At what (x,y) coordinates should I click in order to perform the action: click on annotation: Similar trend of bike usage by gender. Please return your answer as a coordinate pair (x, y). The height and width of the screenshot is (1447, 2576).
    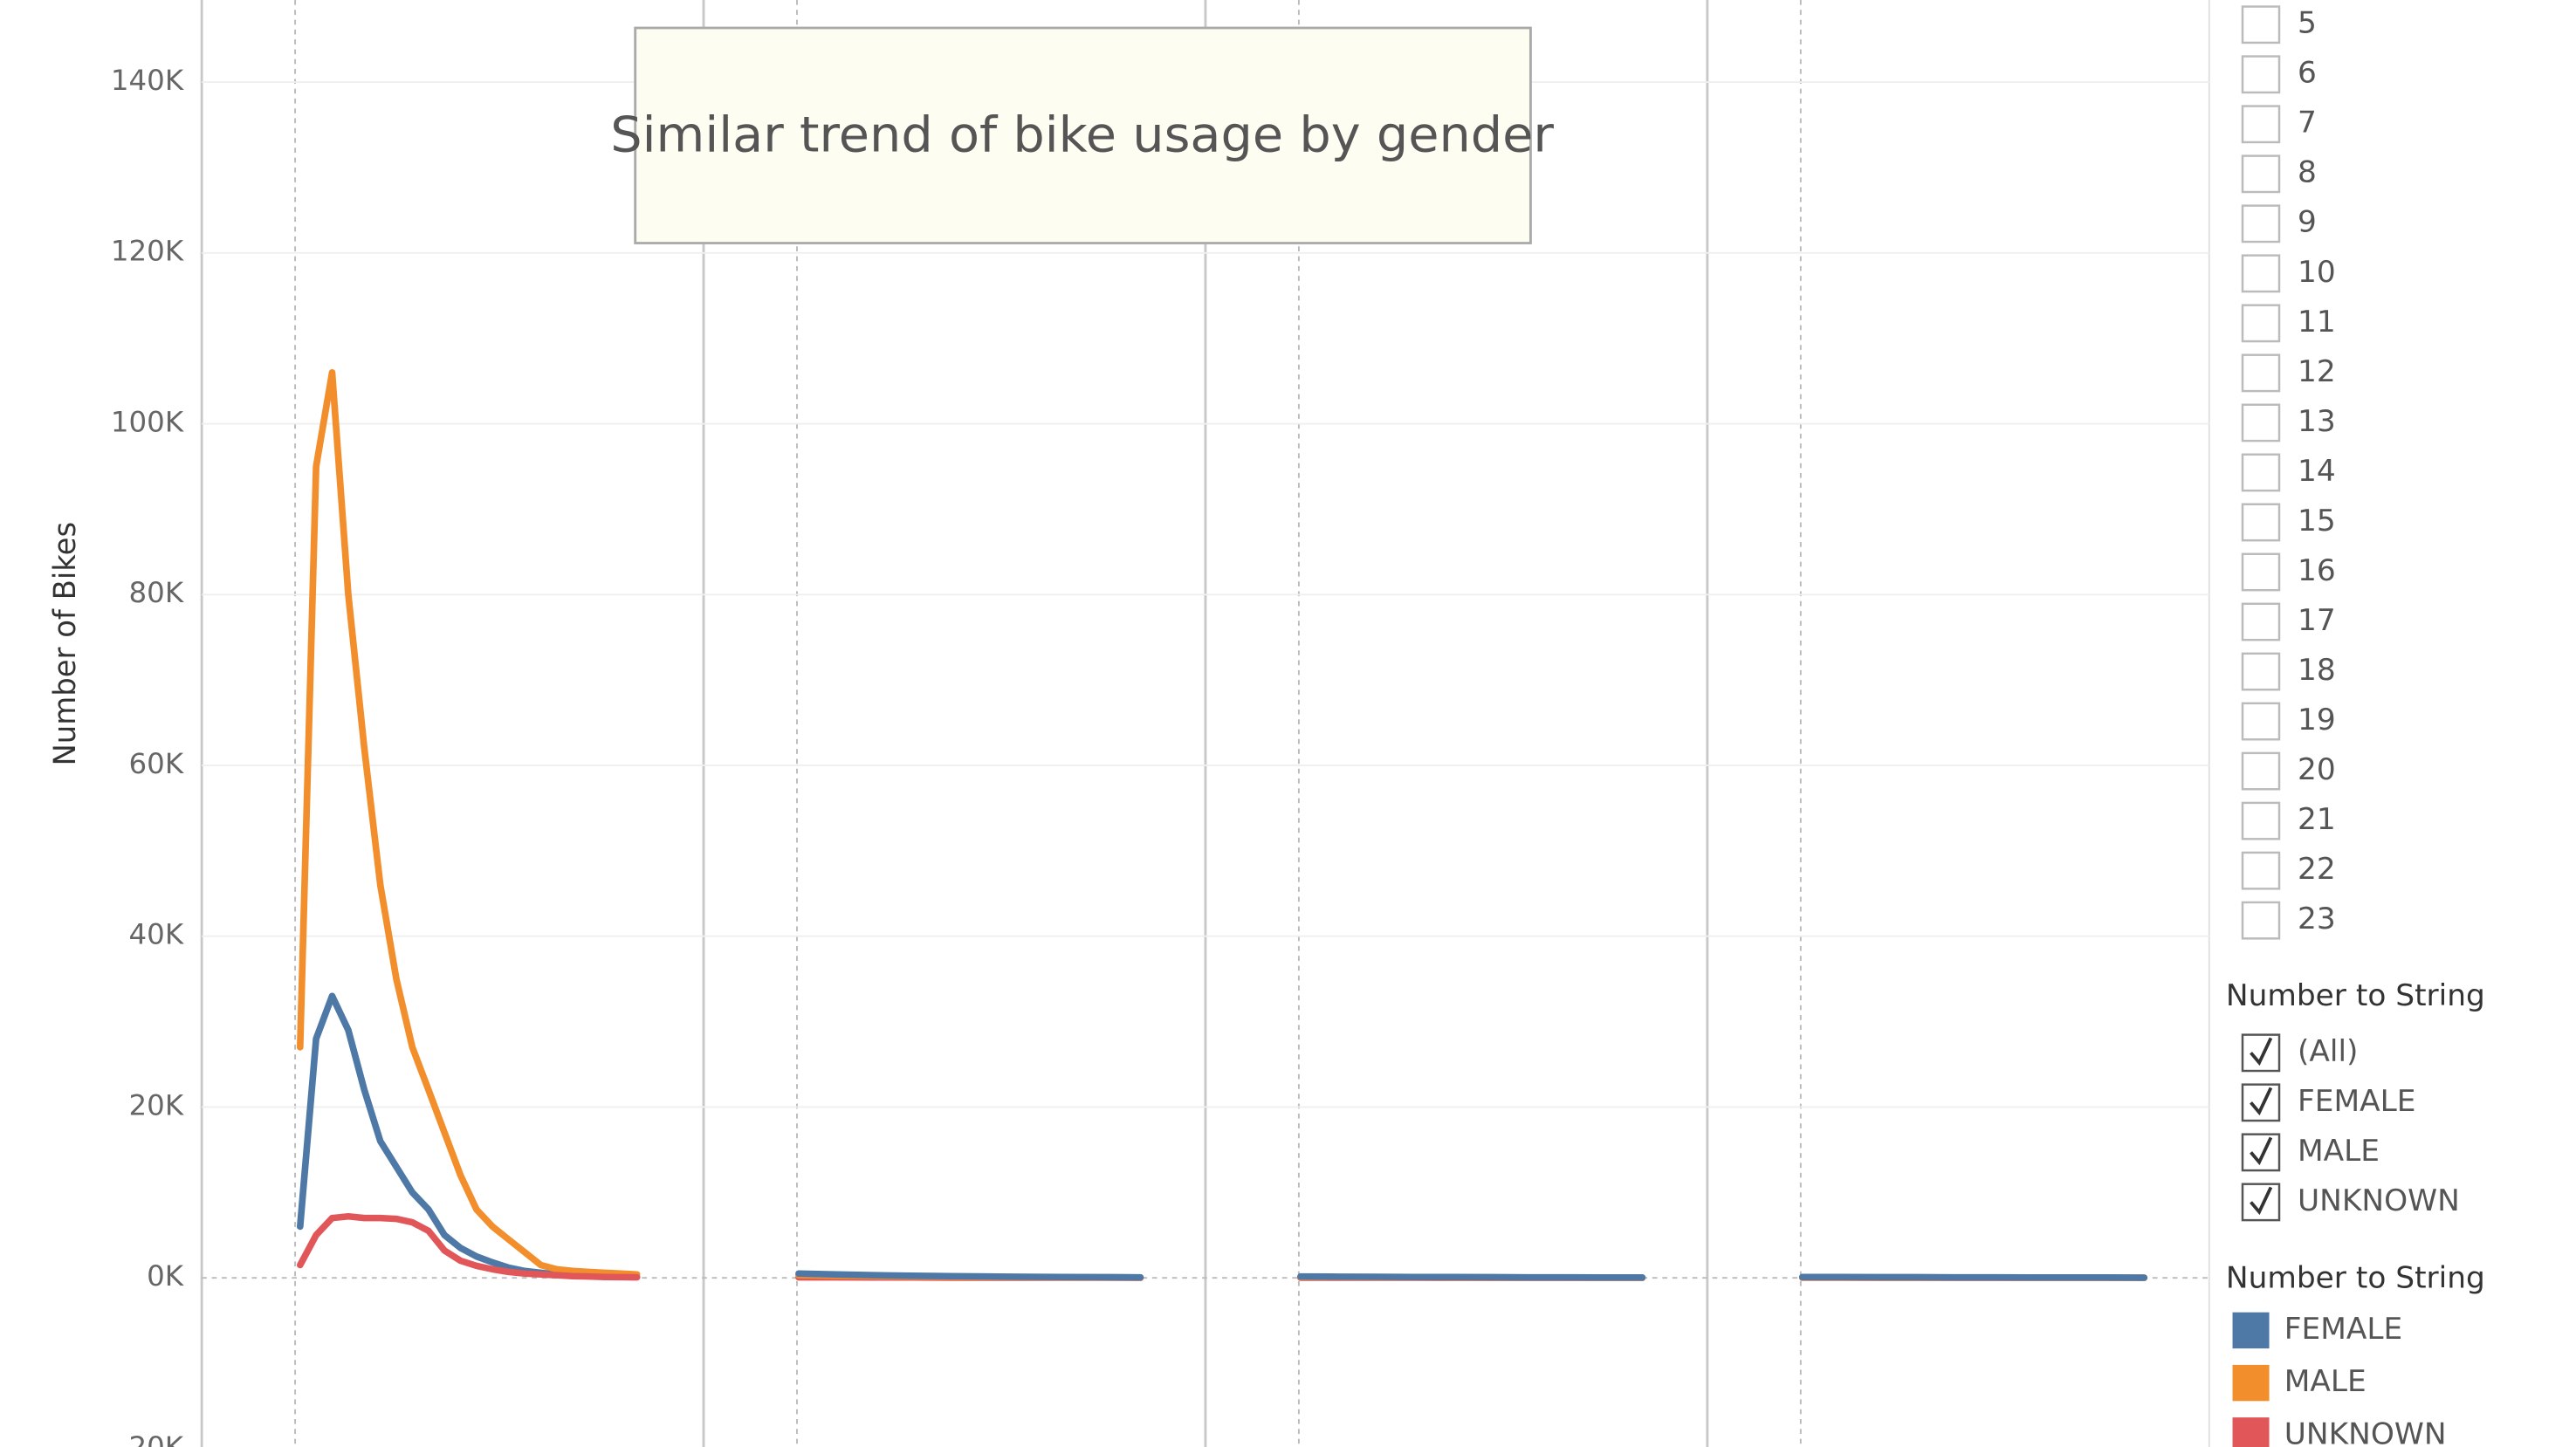
    Looking at the image, I should click on (1082, 135).